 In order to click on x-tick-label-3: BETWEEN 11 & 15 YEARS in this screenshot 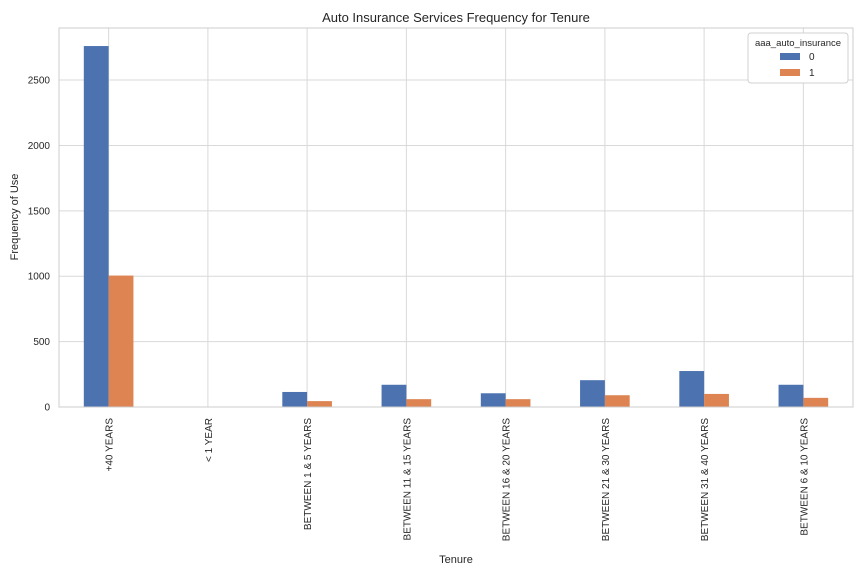, I will do `click(407, 479)`.